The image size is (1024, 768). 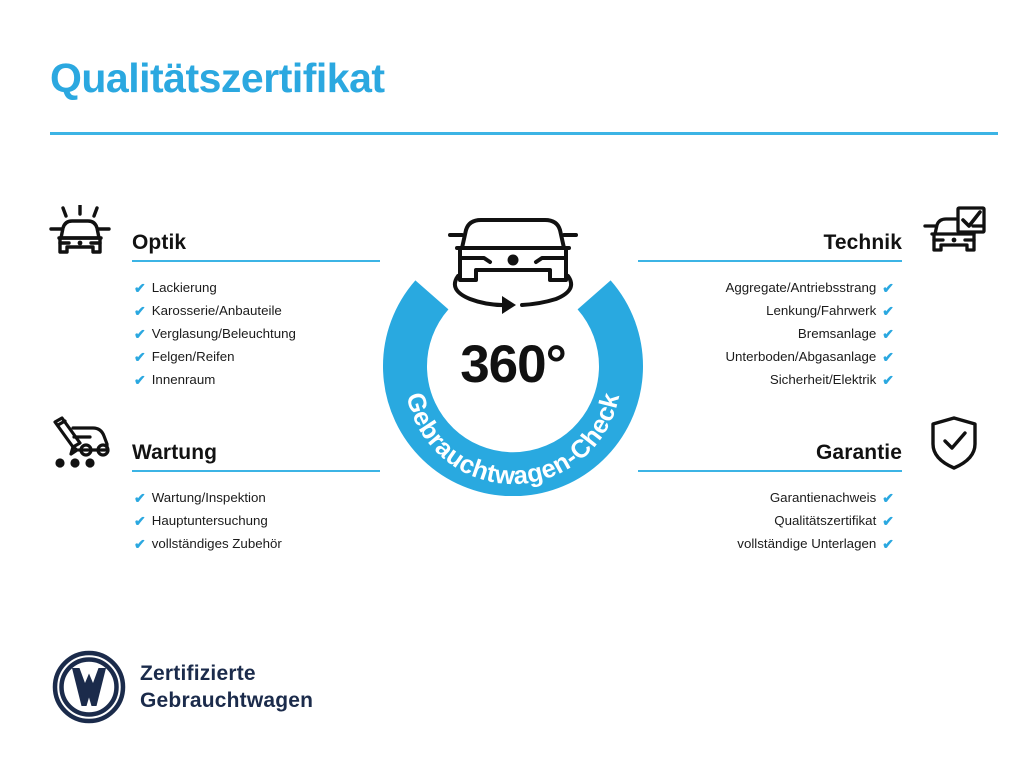 I want to click on section-optik-header: Optik, so click(x=214, y=231).